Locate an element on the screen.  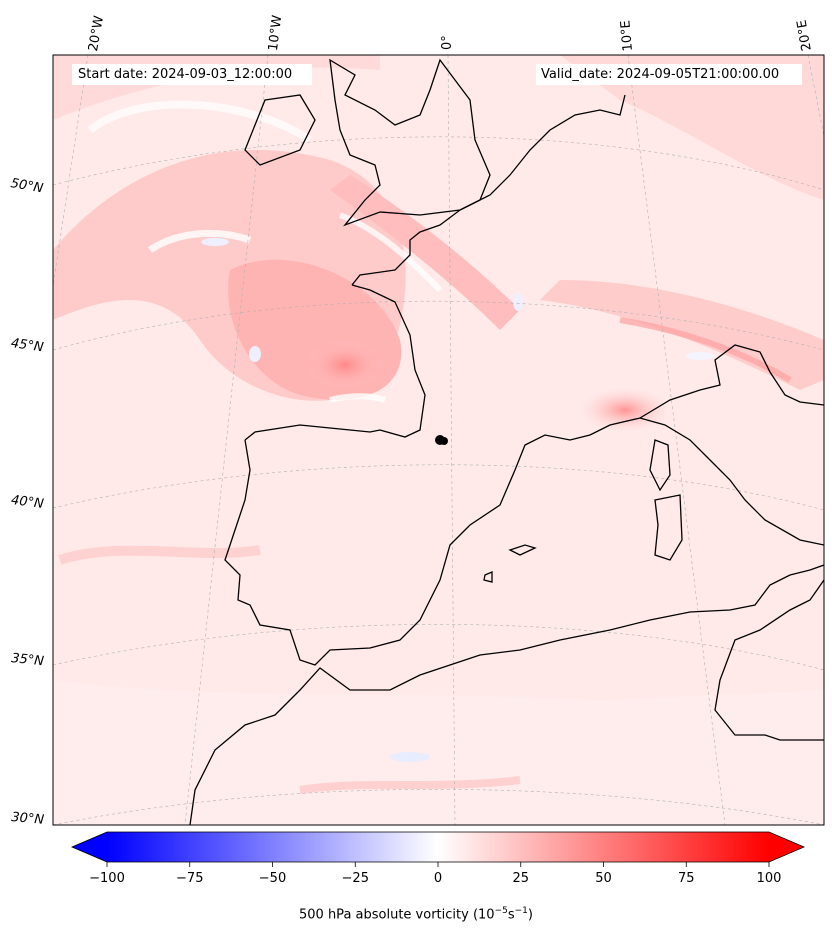
colorbar-min-extend is located at coordinates (89, 847).